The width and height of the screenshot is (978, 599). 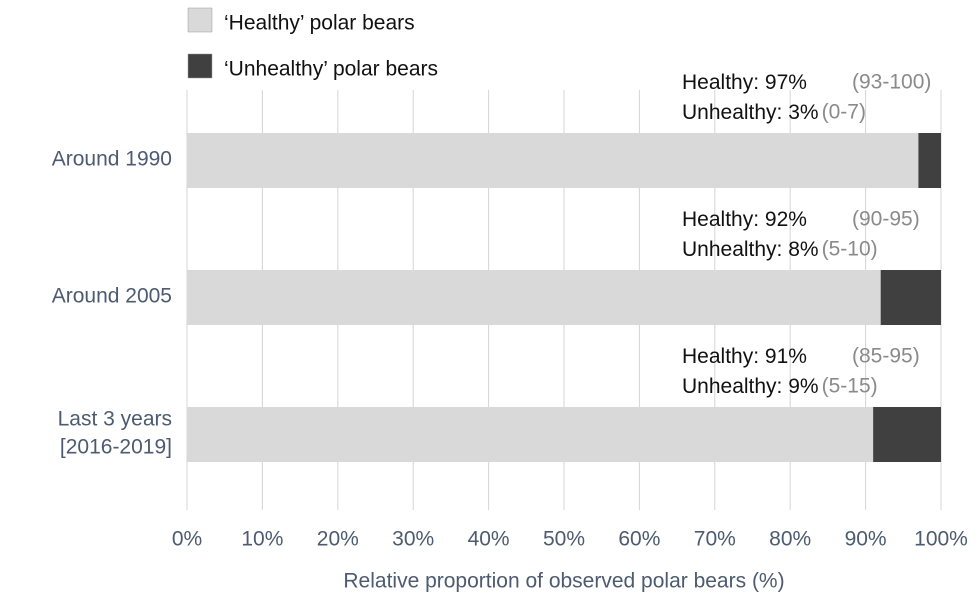 What do you see at coordinates (850, 249) in the screenshot?
I see `interval-label: (5-10)` at bounding box center [850, 249].